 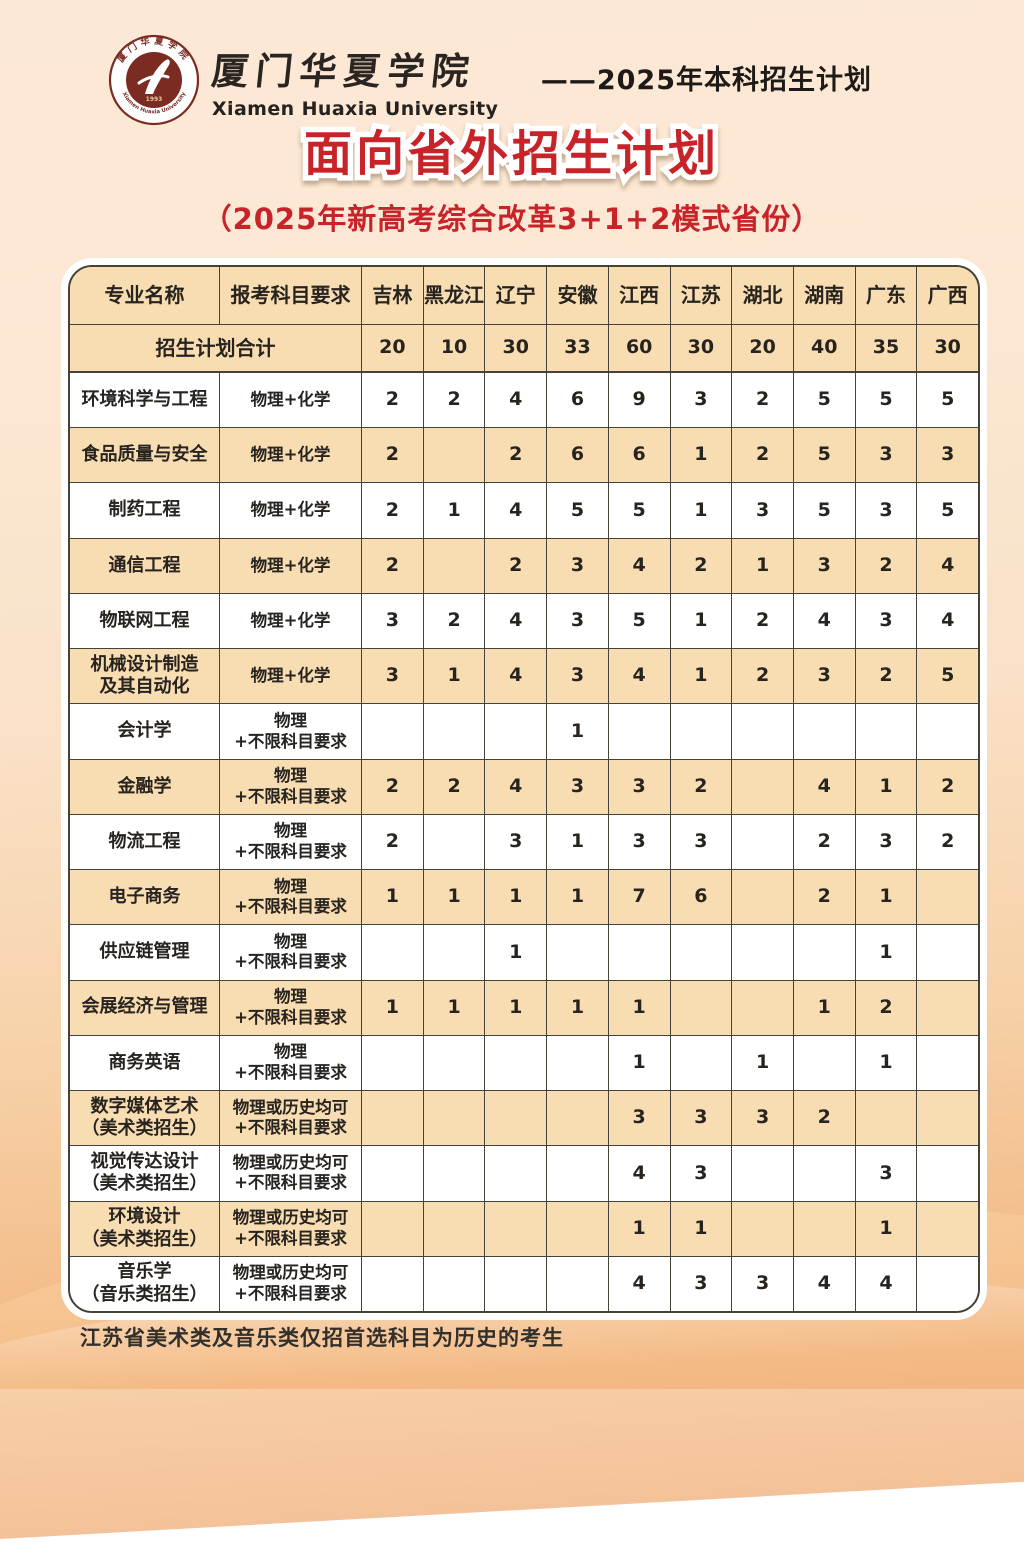 I want to click on university-name-en: Xiamen Huaxia University, so click(x=355, y=108).